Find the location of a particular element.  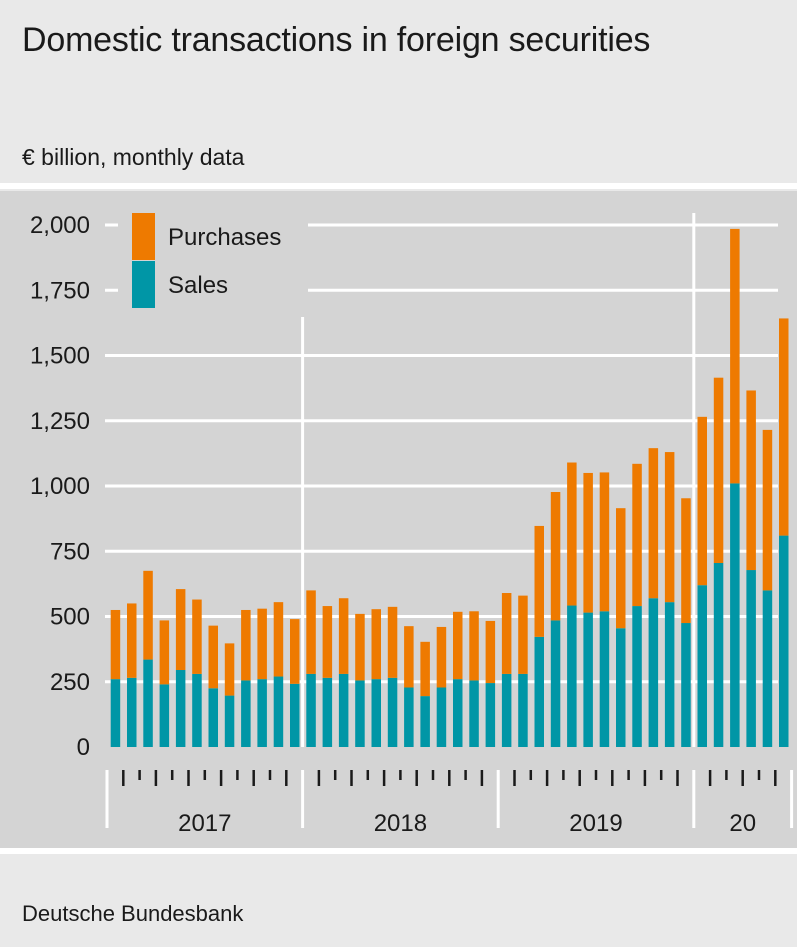

x-year-label: 2017 is located at coordinates (204, 823).